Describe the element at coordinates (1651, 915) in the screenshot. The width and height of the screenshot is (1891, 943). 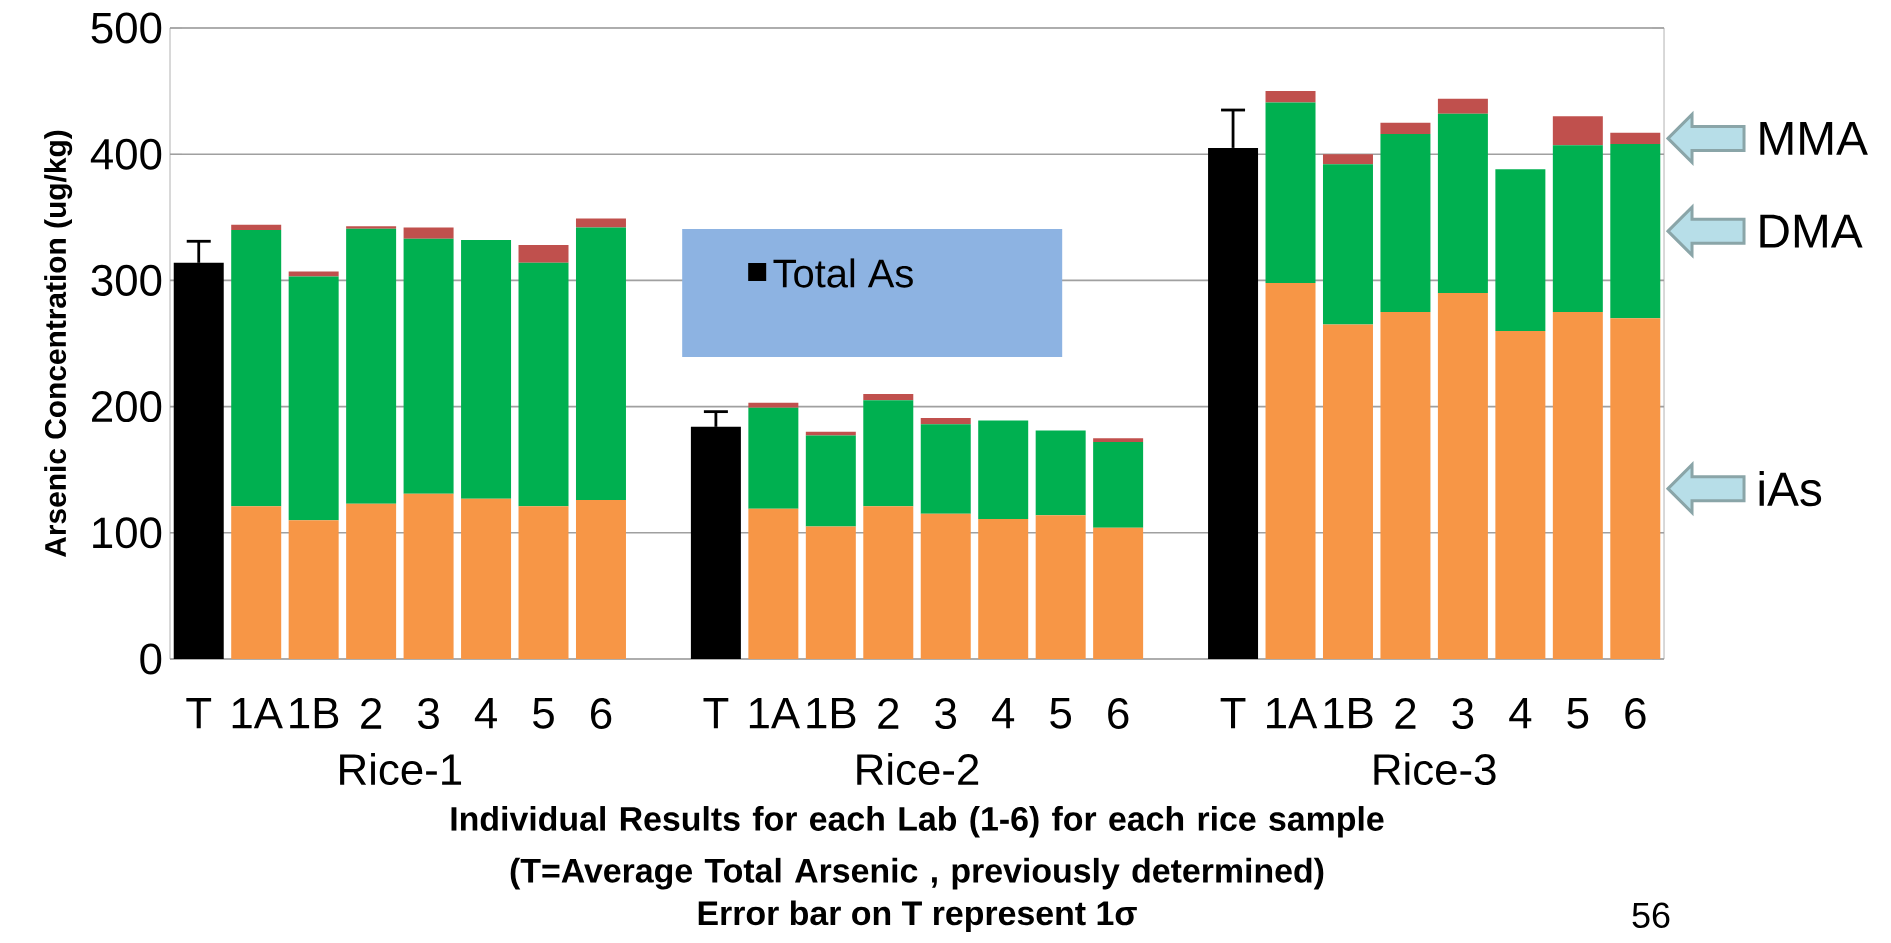
I see `text: 56` at that location.